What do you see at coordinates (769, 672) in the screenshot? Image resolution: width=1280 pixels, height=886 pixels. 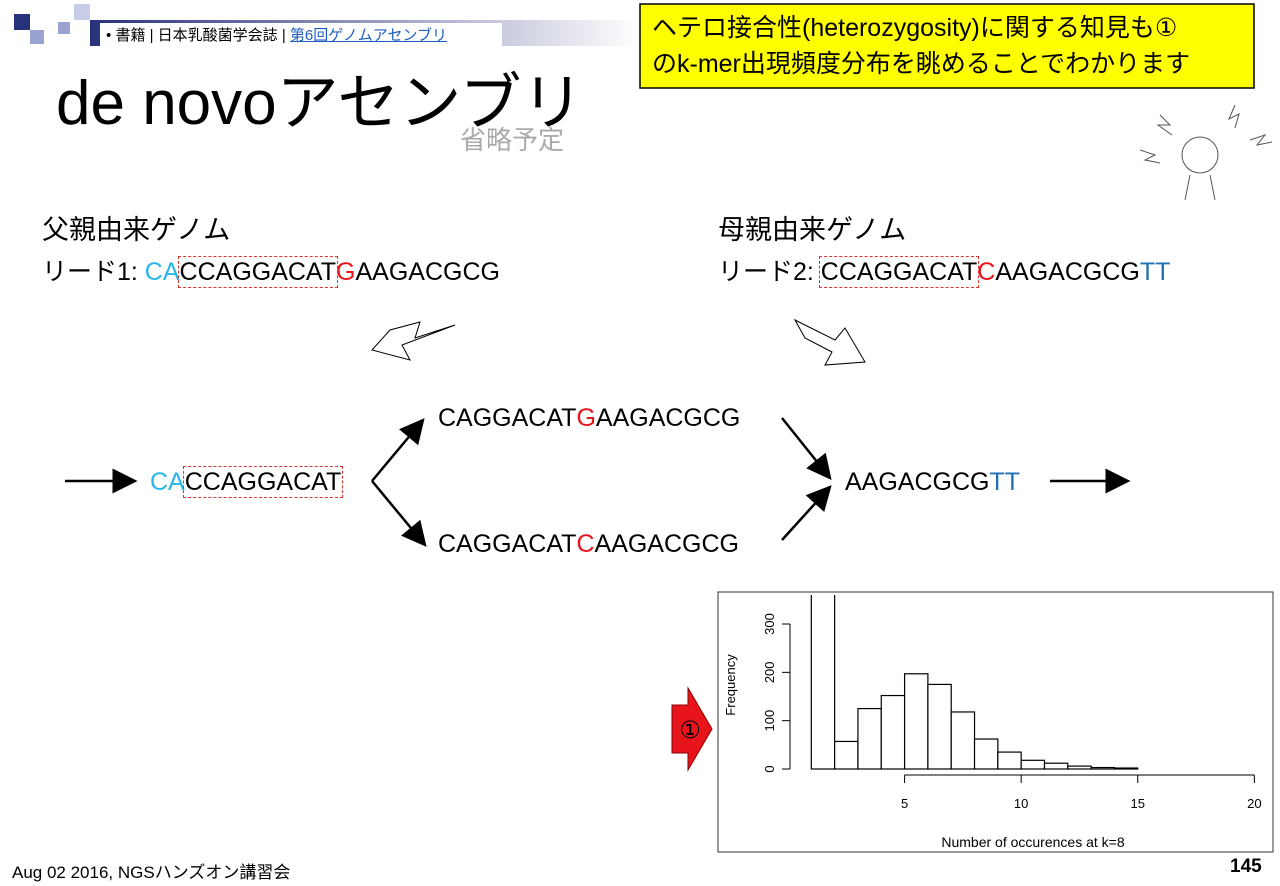 I see `y-tick-label: 200` at bounding box center [769, 672].